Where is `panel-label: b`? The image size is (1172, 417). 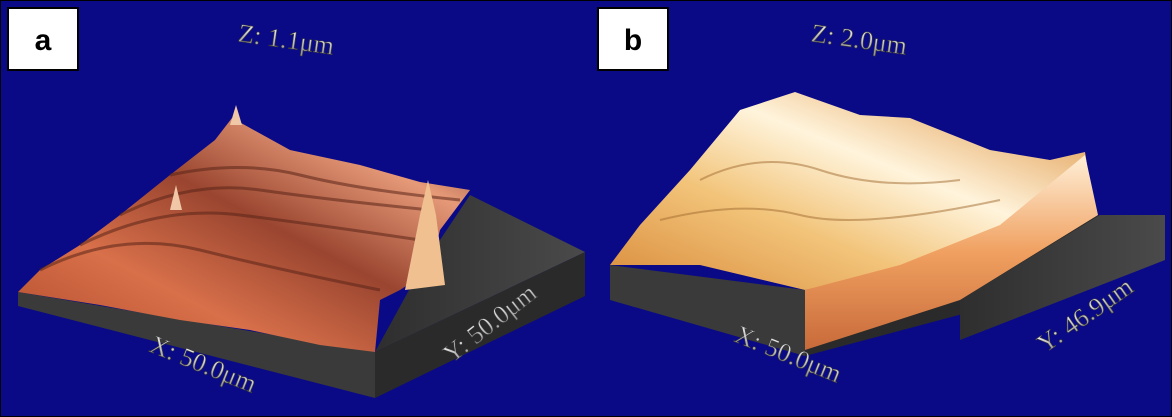 panel-label: b is located at coordinates (633, 40).